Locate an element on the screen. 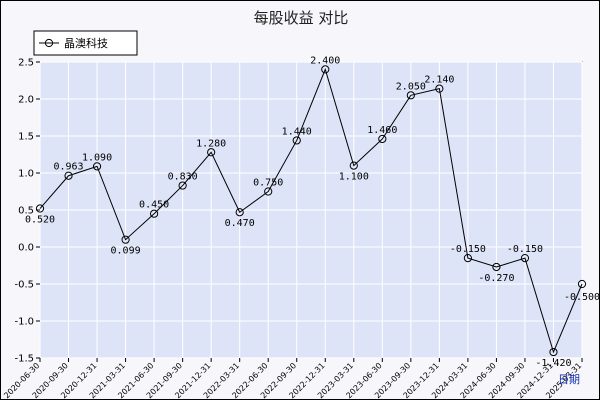 This screenshot has width=600, height=401. data-label: 1.280 is located at coordinates (211, 143).